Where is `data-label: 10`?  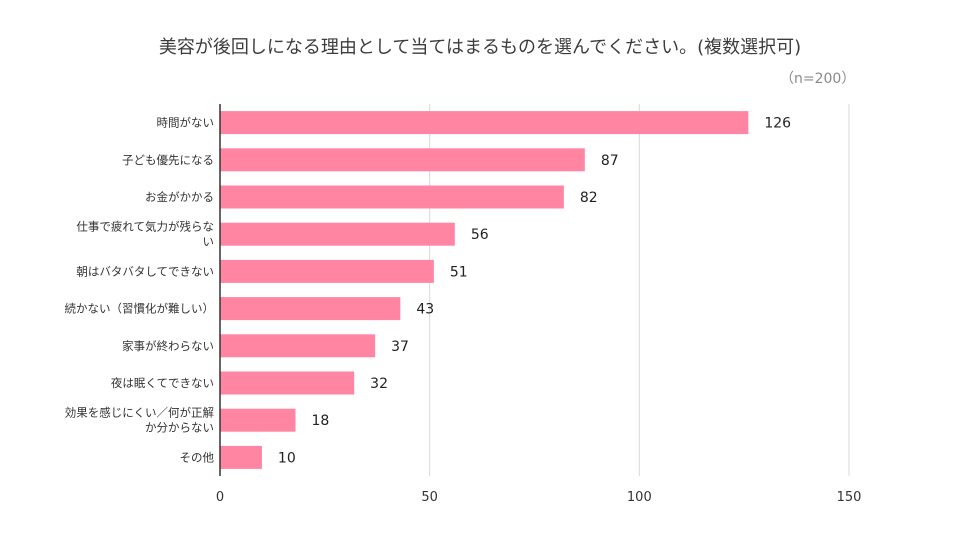 data-label: 10 is located at coordinates (287, 458).